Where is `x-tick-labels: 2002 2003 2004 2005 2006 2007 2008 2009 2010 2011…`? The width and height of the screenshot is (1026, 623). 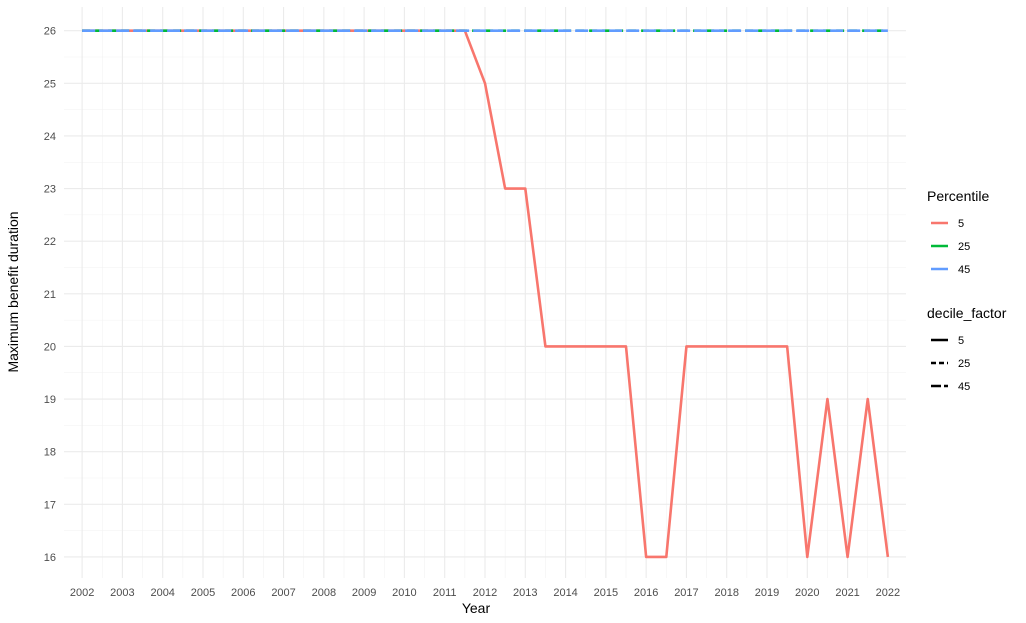
x-tick-labels: 2002 2003 2004 2005 2006 2007 2008 2009 2010 2011… is located at coordinates (485, 593).